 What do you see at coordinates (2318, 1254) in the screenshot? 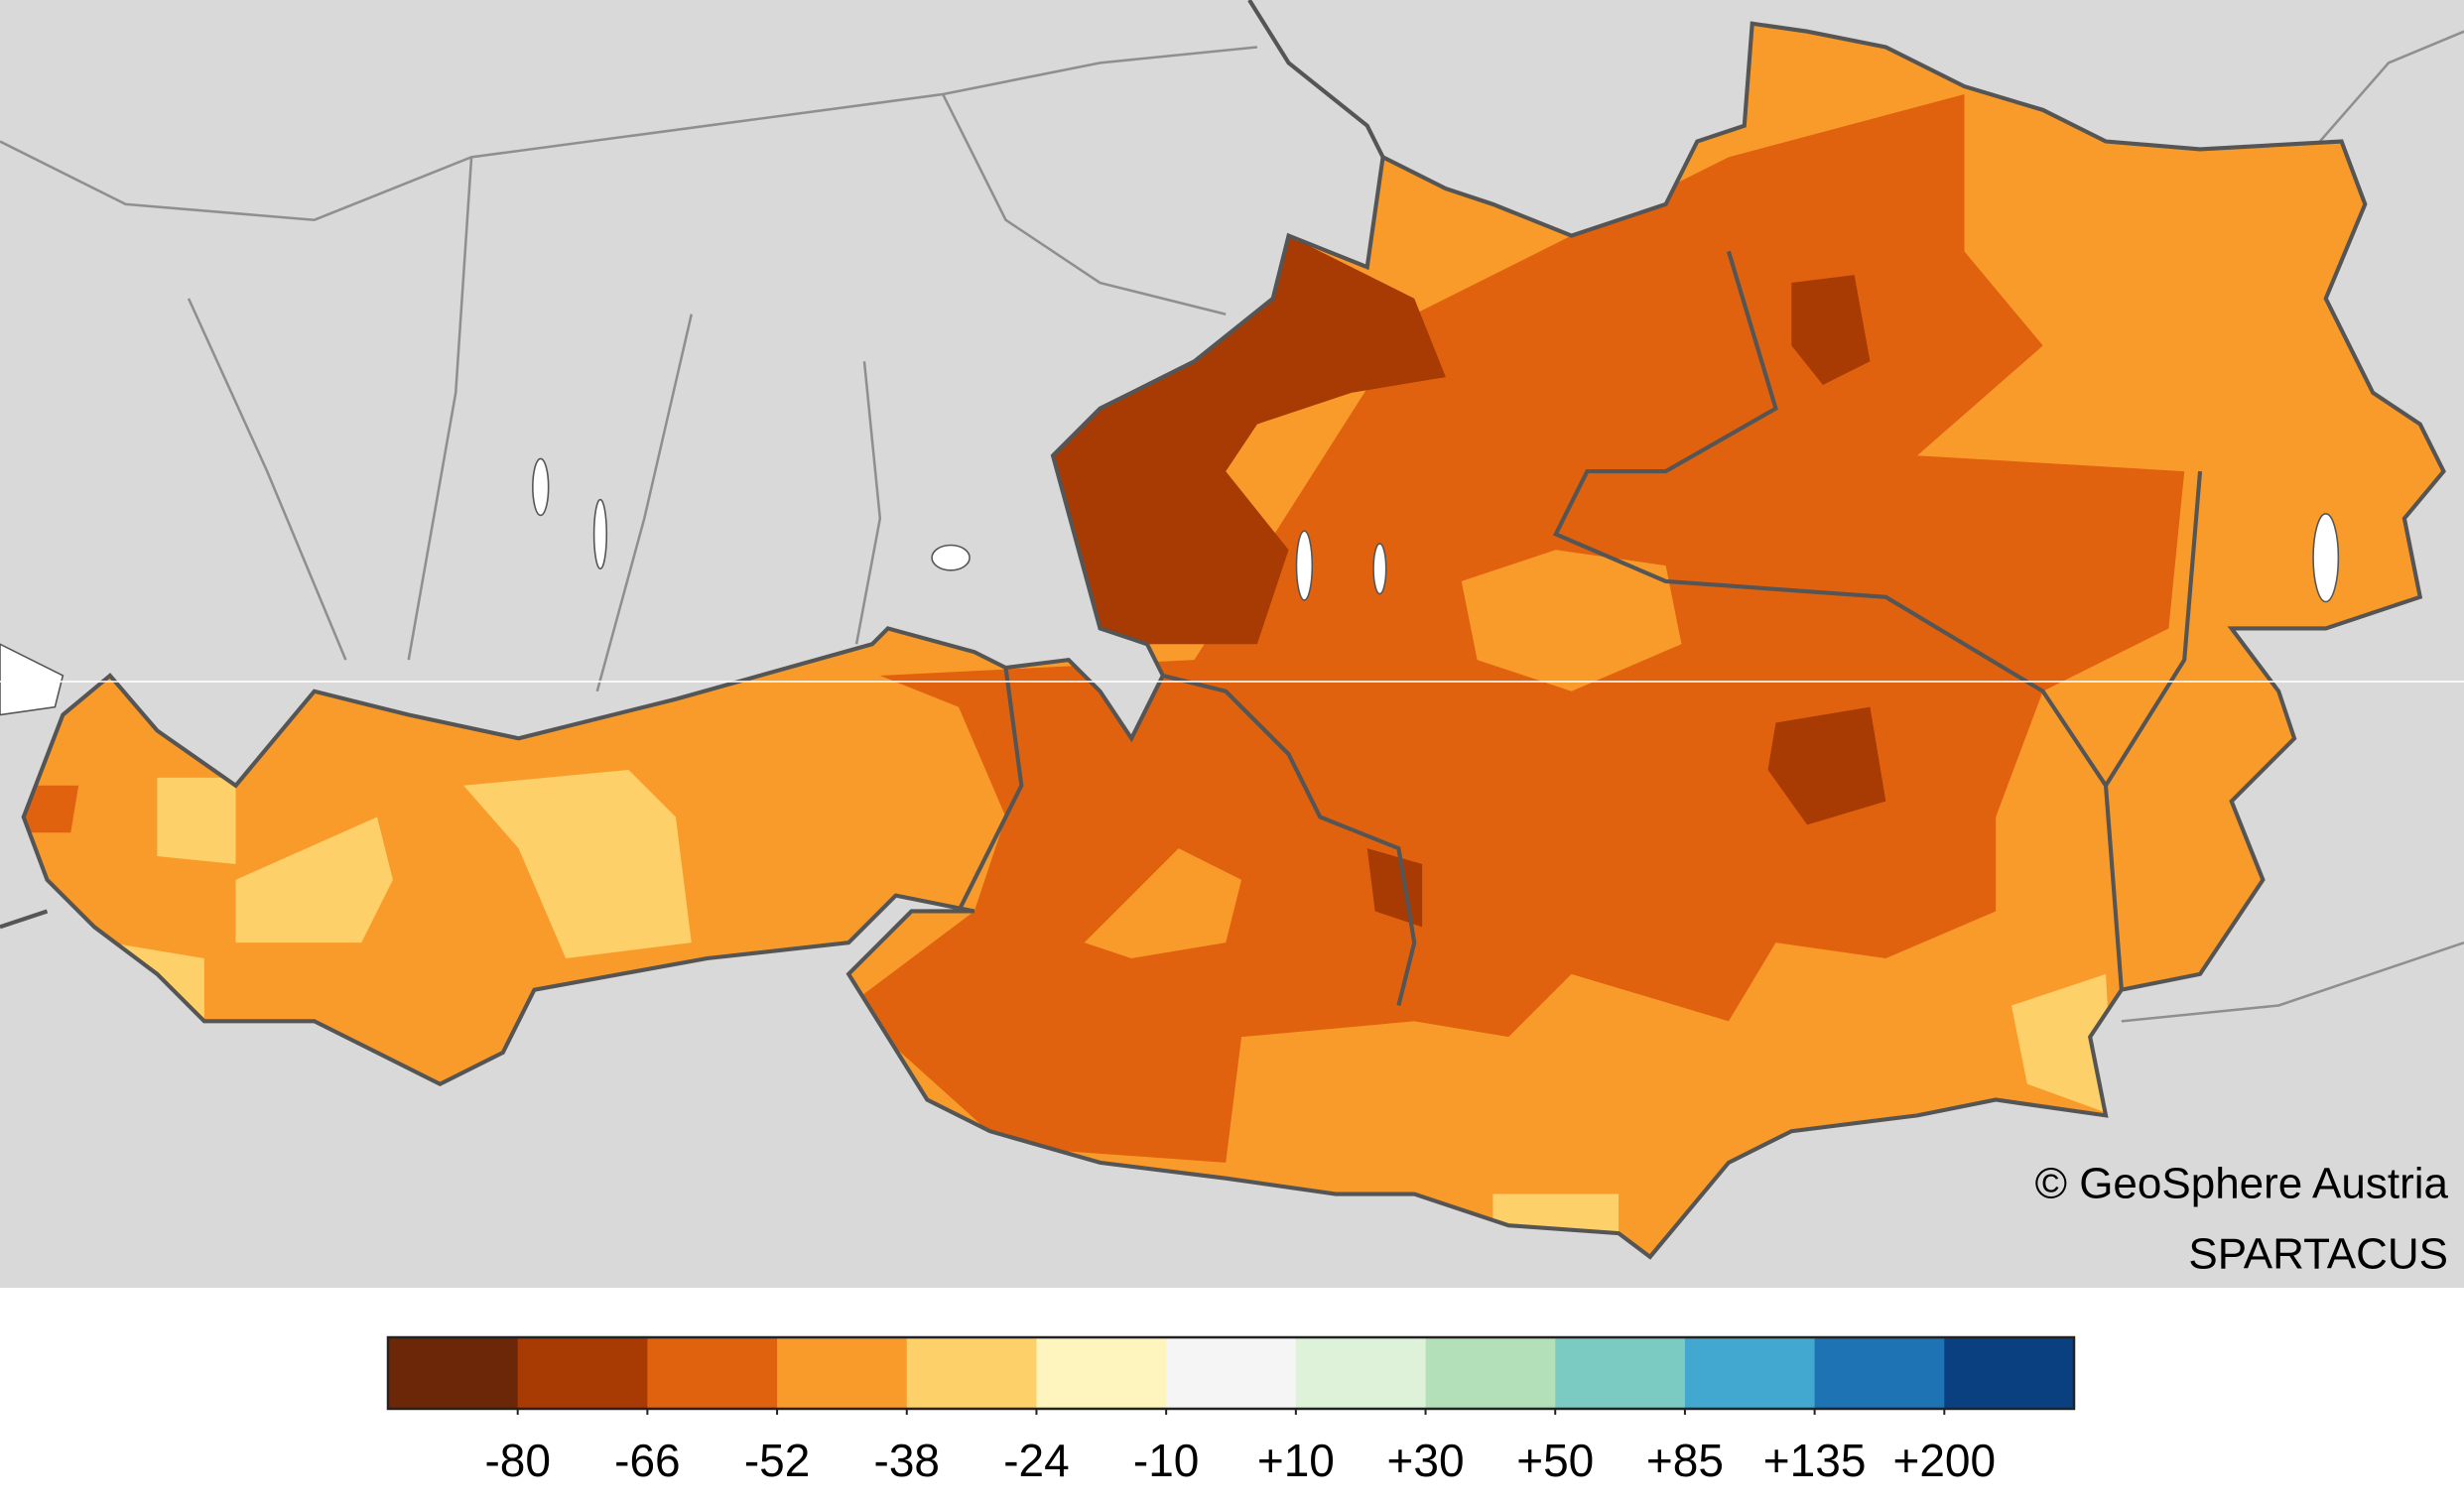
I see `source-text: SPARTACUS` at bounding box center [2318, 1254].